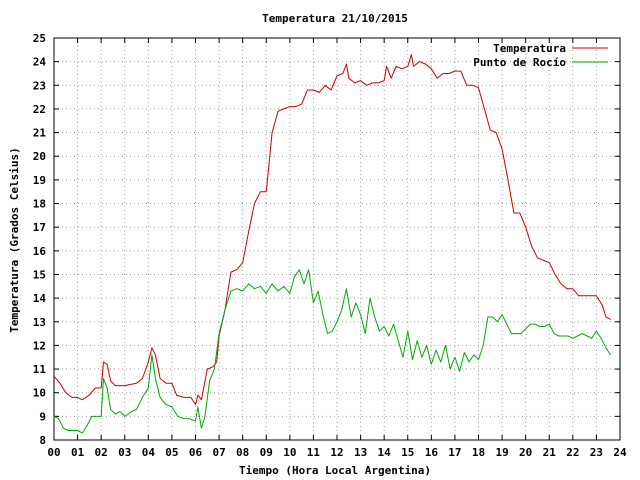 Image resolution: width=640 pixels, height=480 pixels. What do you see at coordinates (39, 109) in the screenshot?
I see `y-tick-label: 22` at bounding box center [39, 109].